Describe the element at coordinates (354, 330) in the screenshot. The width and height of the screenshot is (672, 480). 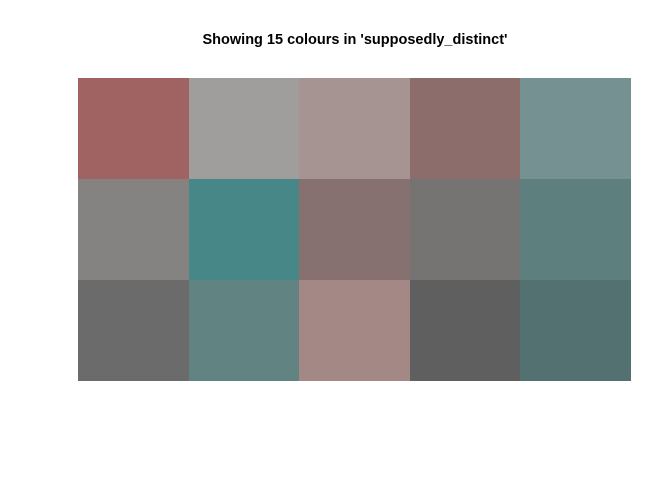
I see `colour-swatch-r3-c3` at that location.